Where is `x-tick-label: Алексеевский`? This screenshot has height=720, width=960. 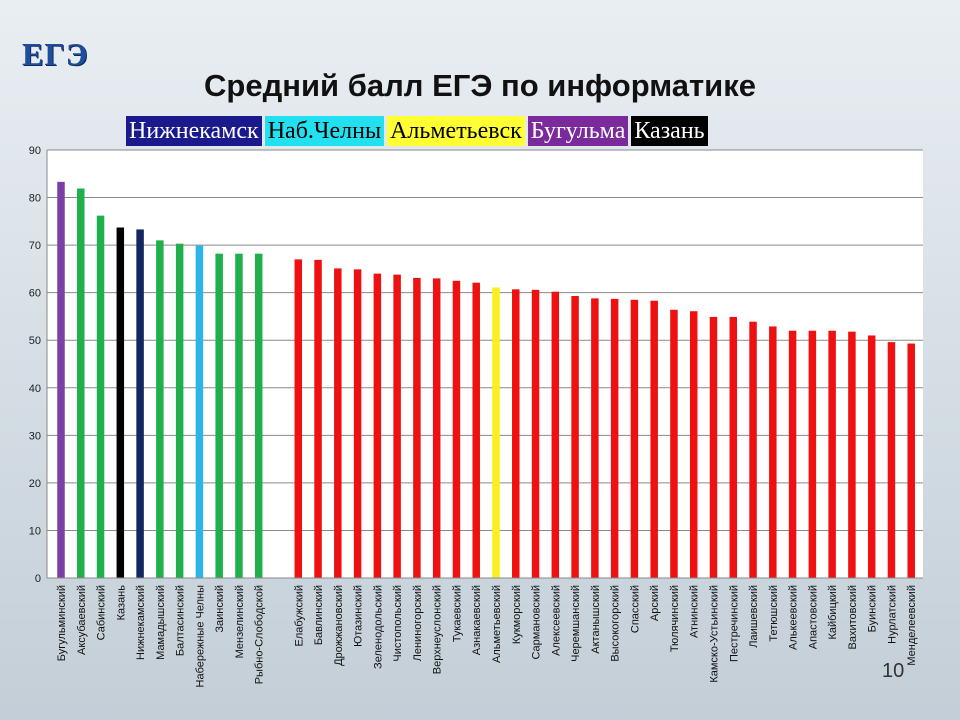 x-tick-label: Алексеевский is located at coordinates (556, 620).